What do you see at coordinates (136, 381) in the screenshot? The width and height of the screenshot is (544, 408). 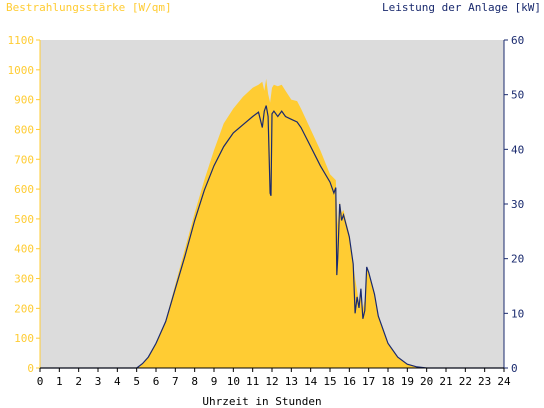 I see `x-tick-label: 5` at bounding box center [136, 381].